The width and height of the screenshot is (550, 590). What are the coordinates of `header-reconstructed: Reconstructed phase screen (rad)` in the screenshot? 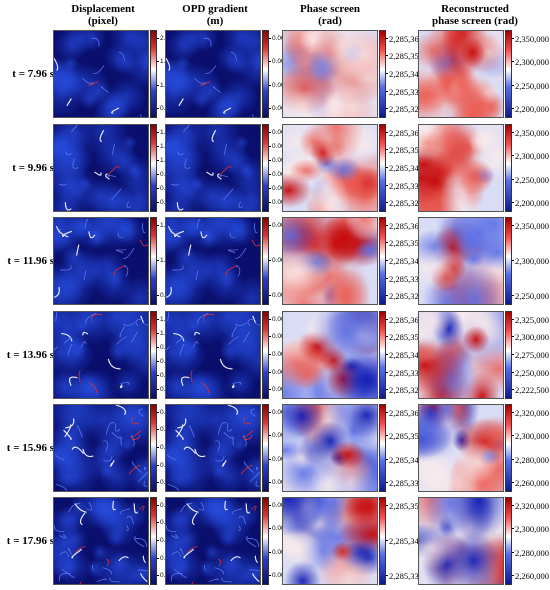 It's located at (475, 15).